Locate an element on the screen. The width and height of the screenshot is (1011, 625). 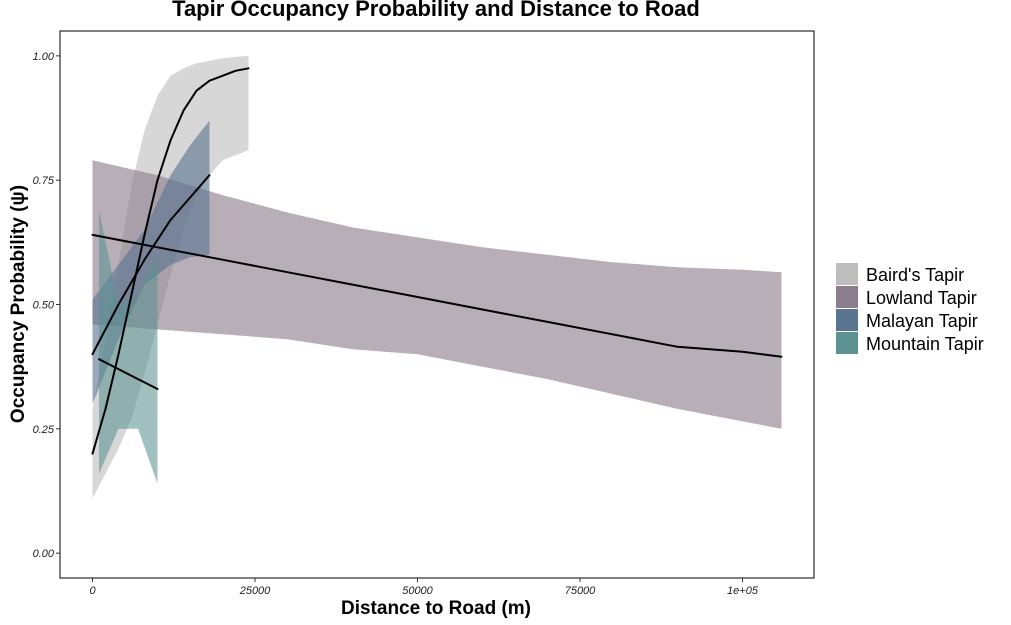
y-tick-label: 0.50 is located at coordinates (44, 306).